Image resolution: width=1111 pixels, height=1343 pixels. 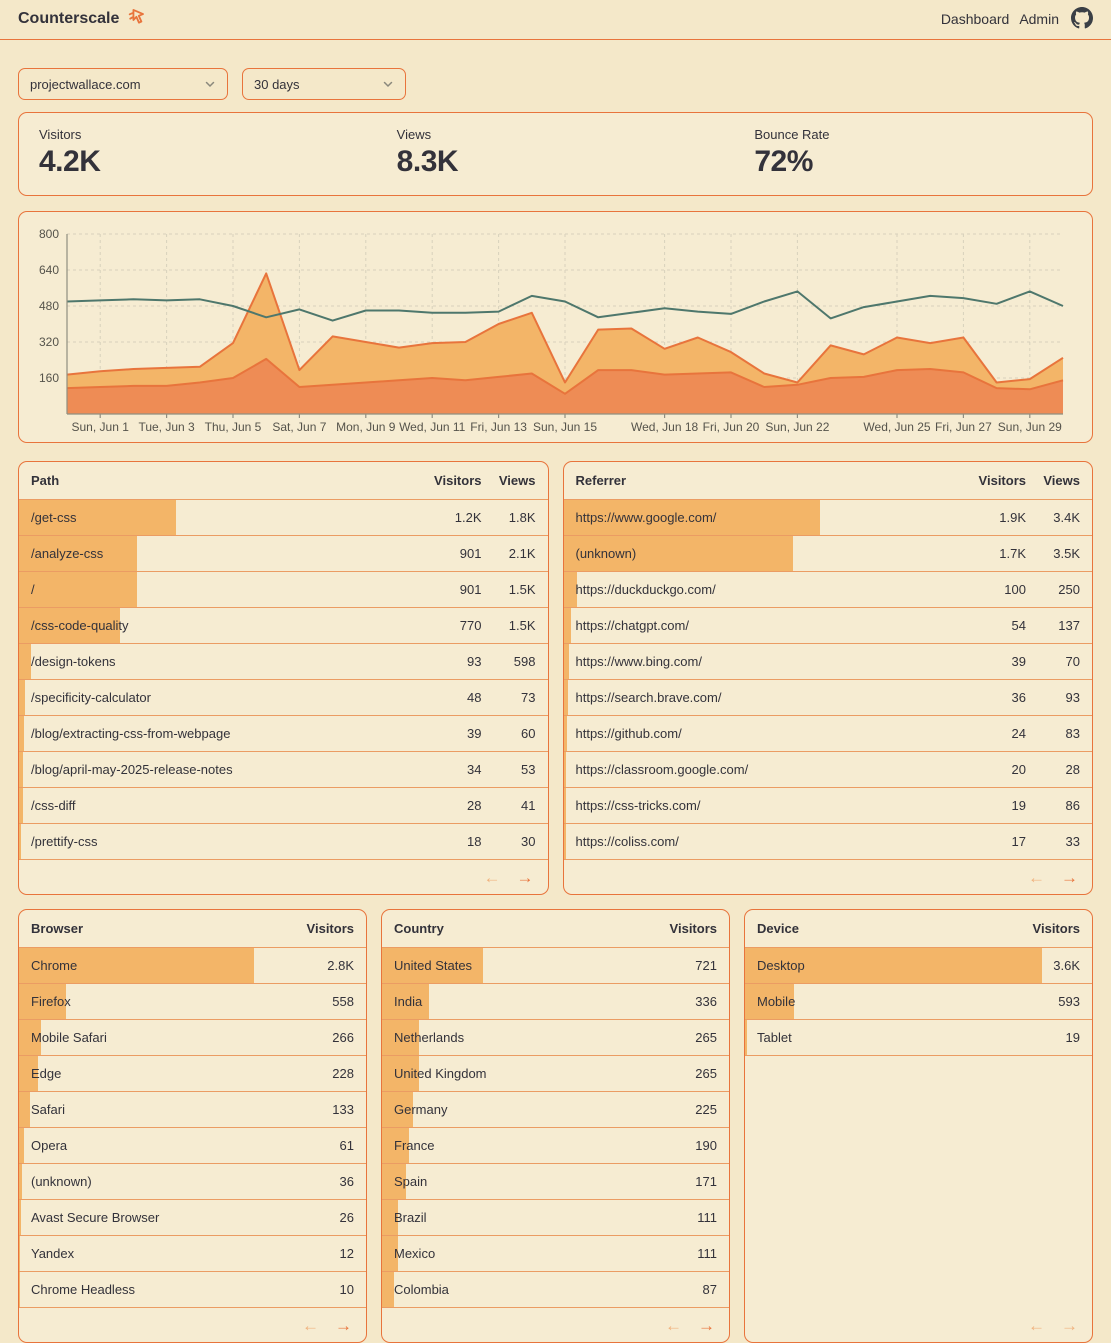 I want to click on visitors-value: 1.7K, so click(x=1012, y=553).